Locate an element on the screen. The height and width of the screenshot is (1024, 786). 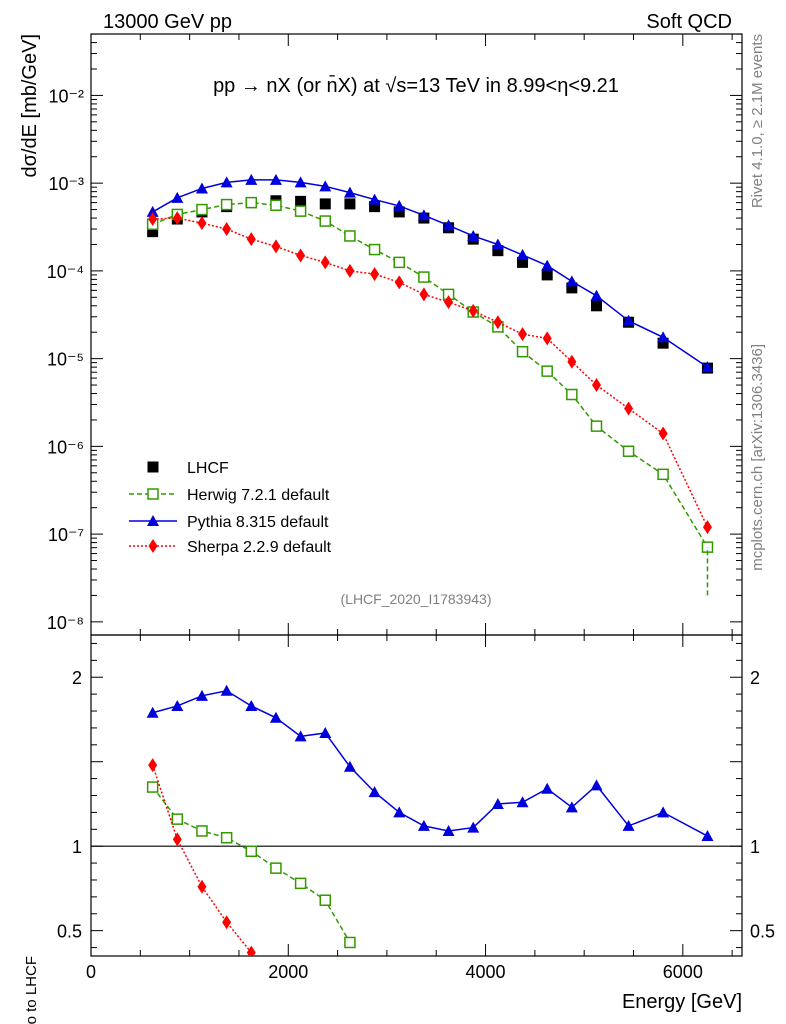
analysis-tag: (LHCF_2020_I1783943) is located at coordinates (416, 599).